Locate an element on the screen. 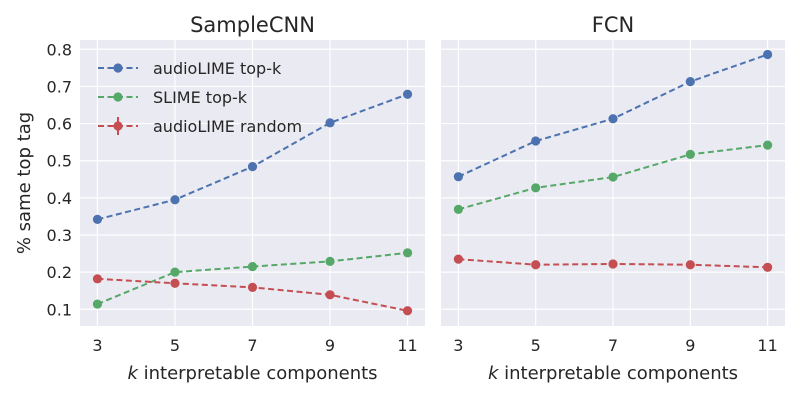 The width and height of the screenshot is (800, 400). legend-entry-audiolime-top-k: audioLIME top-k is located at coordinates (190, 68).